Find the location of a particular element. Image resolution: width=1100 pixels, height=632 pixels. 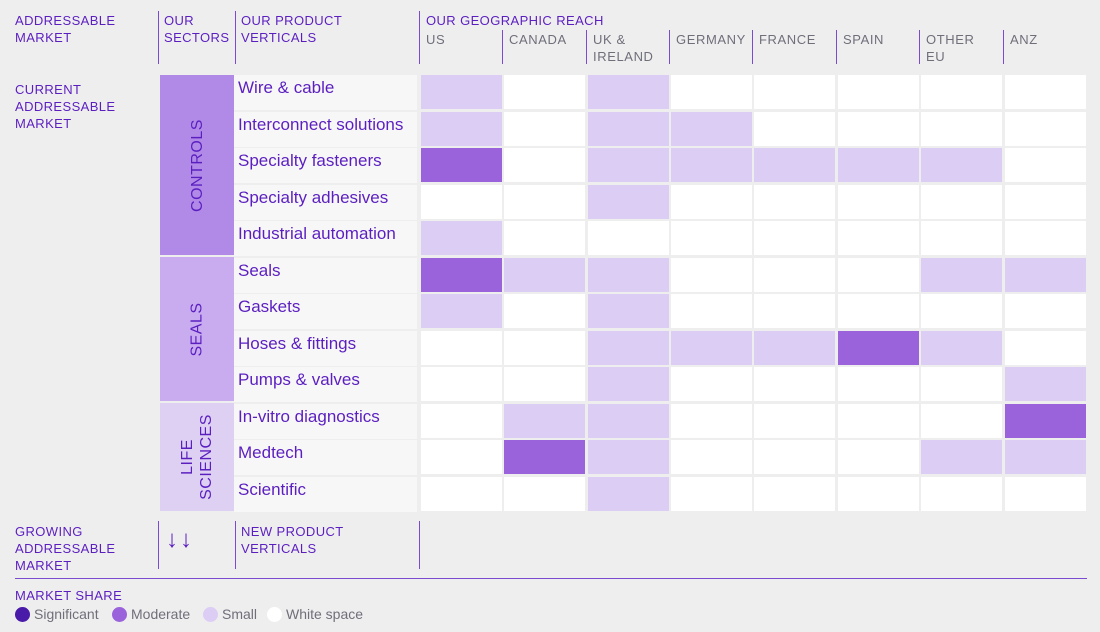

legend-white-space: White space is located at coordinates (315, 614).